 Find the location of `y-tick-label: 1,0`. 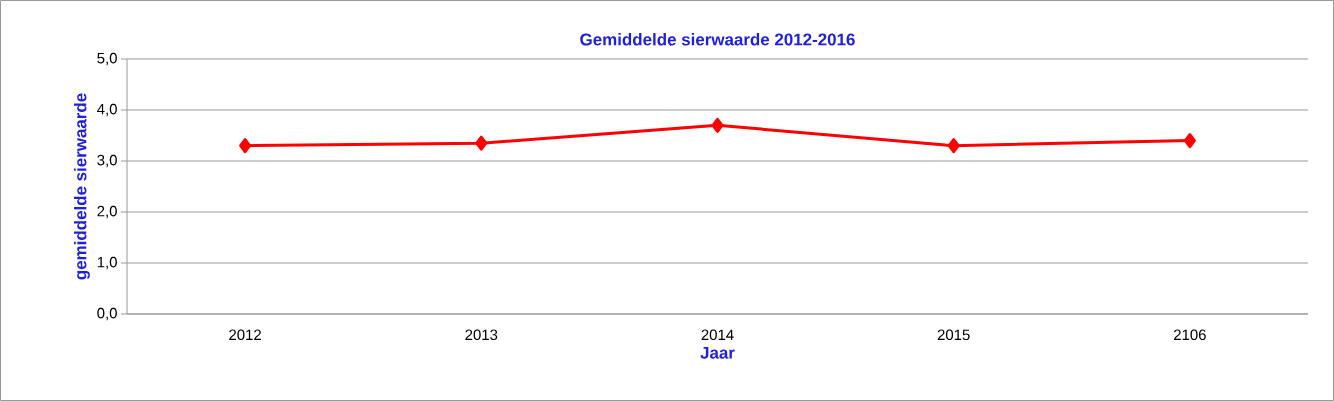

y-tick-label: 1,0 is located at coordinates (107, 263).